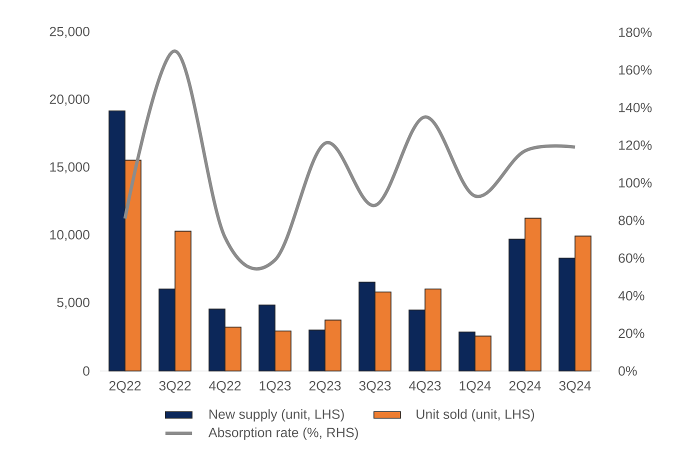 Image resolution: width=696 pixels, height=471 pixels. I want to click on y2-tick-label: 120%, so click(635, 145).